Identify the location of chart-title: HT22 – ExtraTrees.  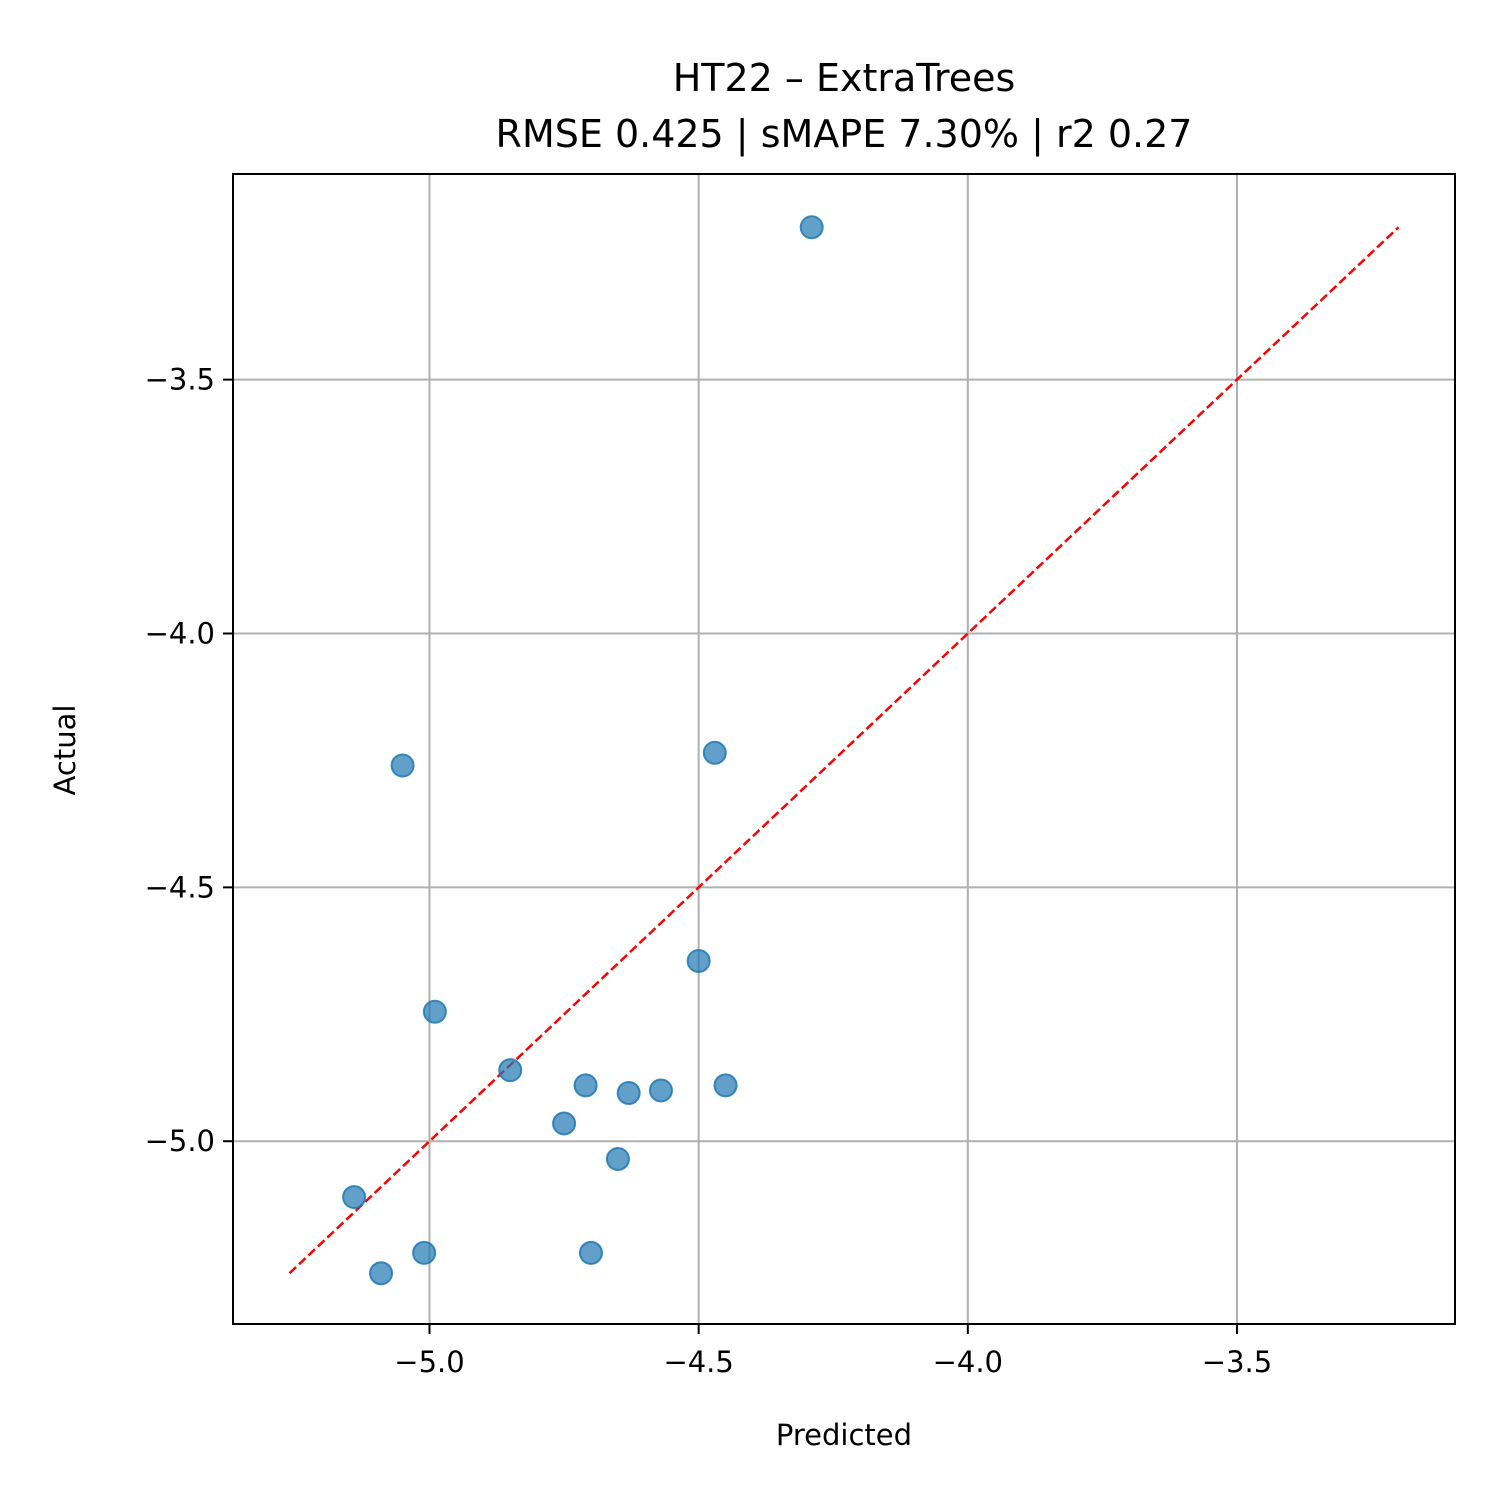
(844, 78).